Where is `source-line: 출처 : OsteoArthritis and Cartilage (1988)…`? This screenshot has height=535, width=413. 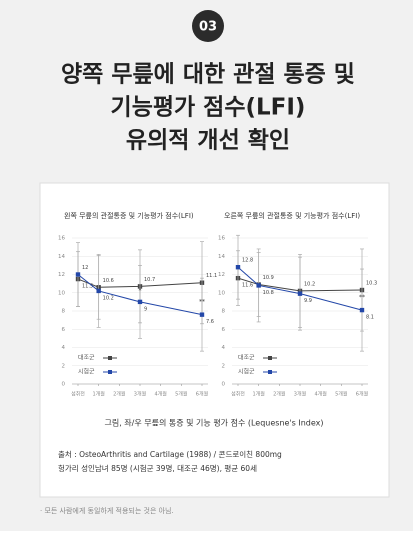
source-line: 출처 : OsteoArthritis and Cartilage (1988)… is located at coordinates (170, 454).